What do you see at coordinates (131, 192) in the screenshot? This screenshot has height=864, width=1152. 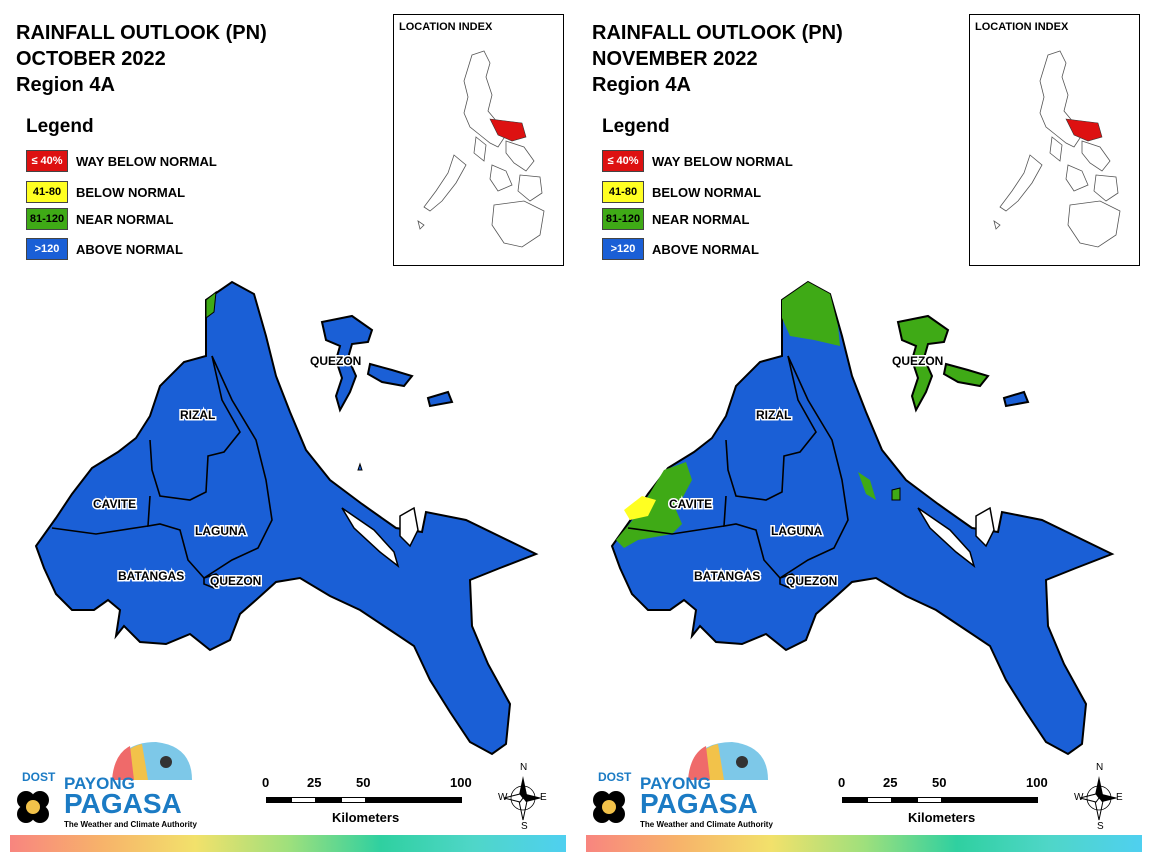 I see `legend-label: BELOW NORMAL` at bounding box center [131, 192].